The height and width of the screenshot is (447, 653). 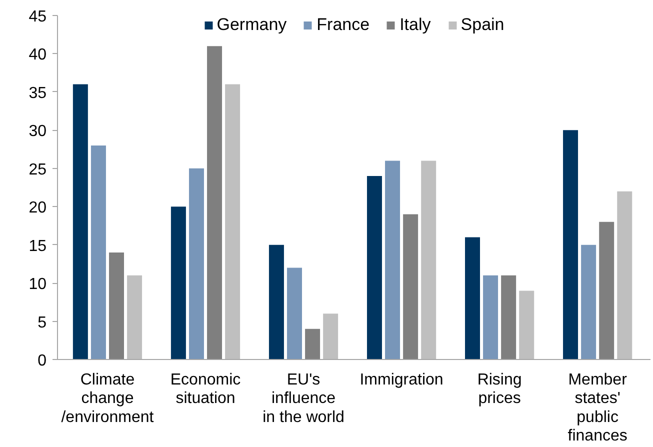 What do you see at coordinates (37, 131) in the screenshot?
I see `y-tick-label: 30` at bounding box center [37, 131].